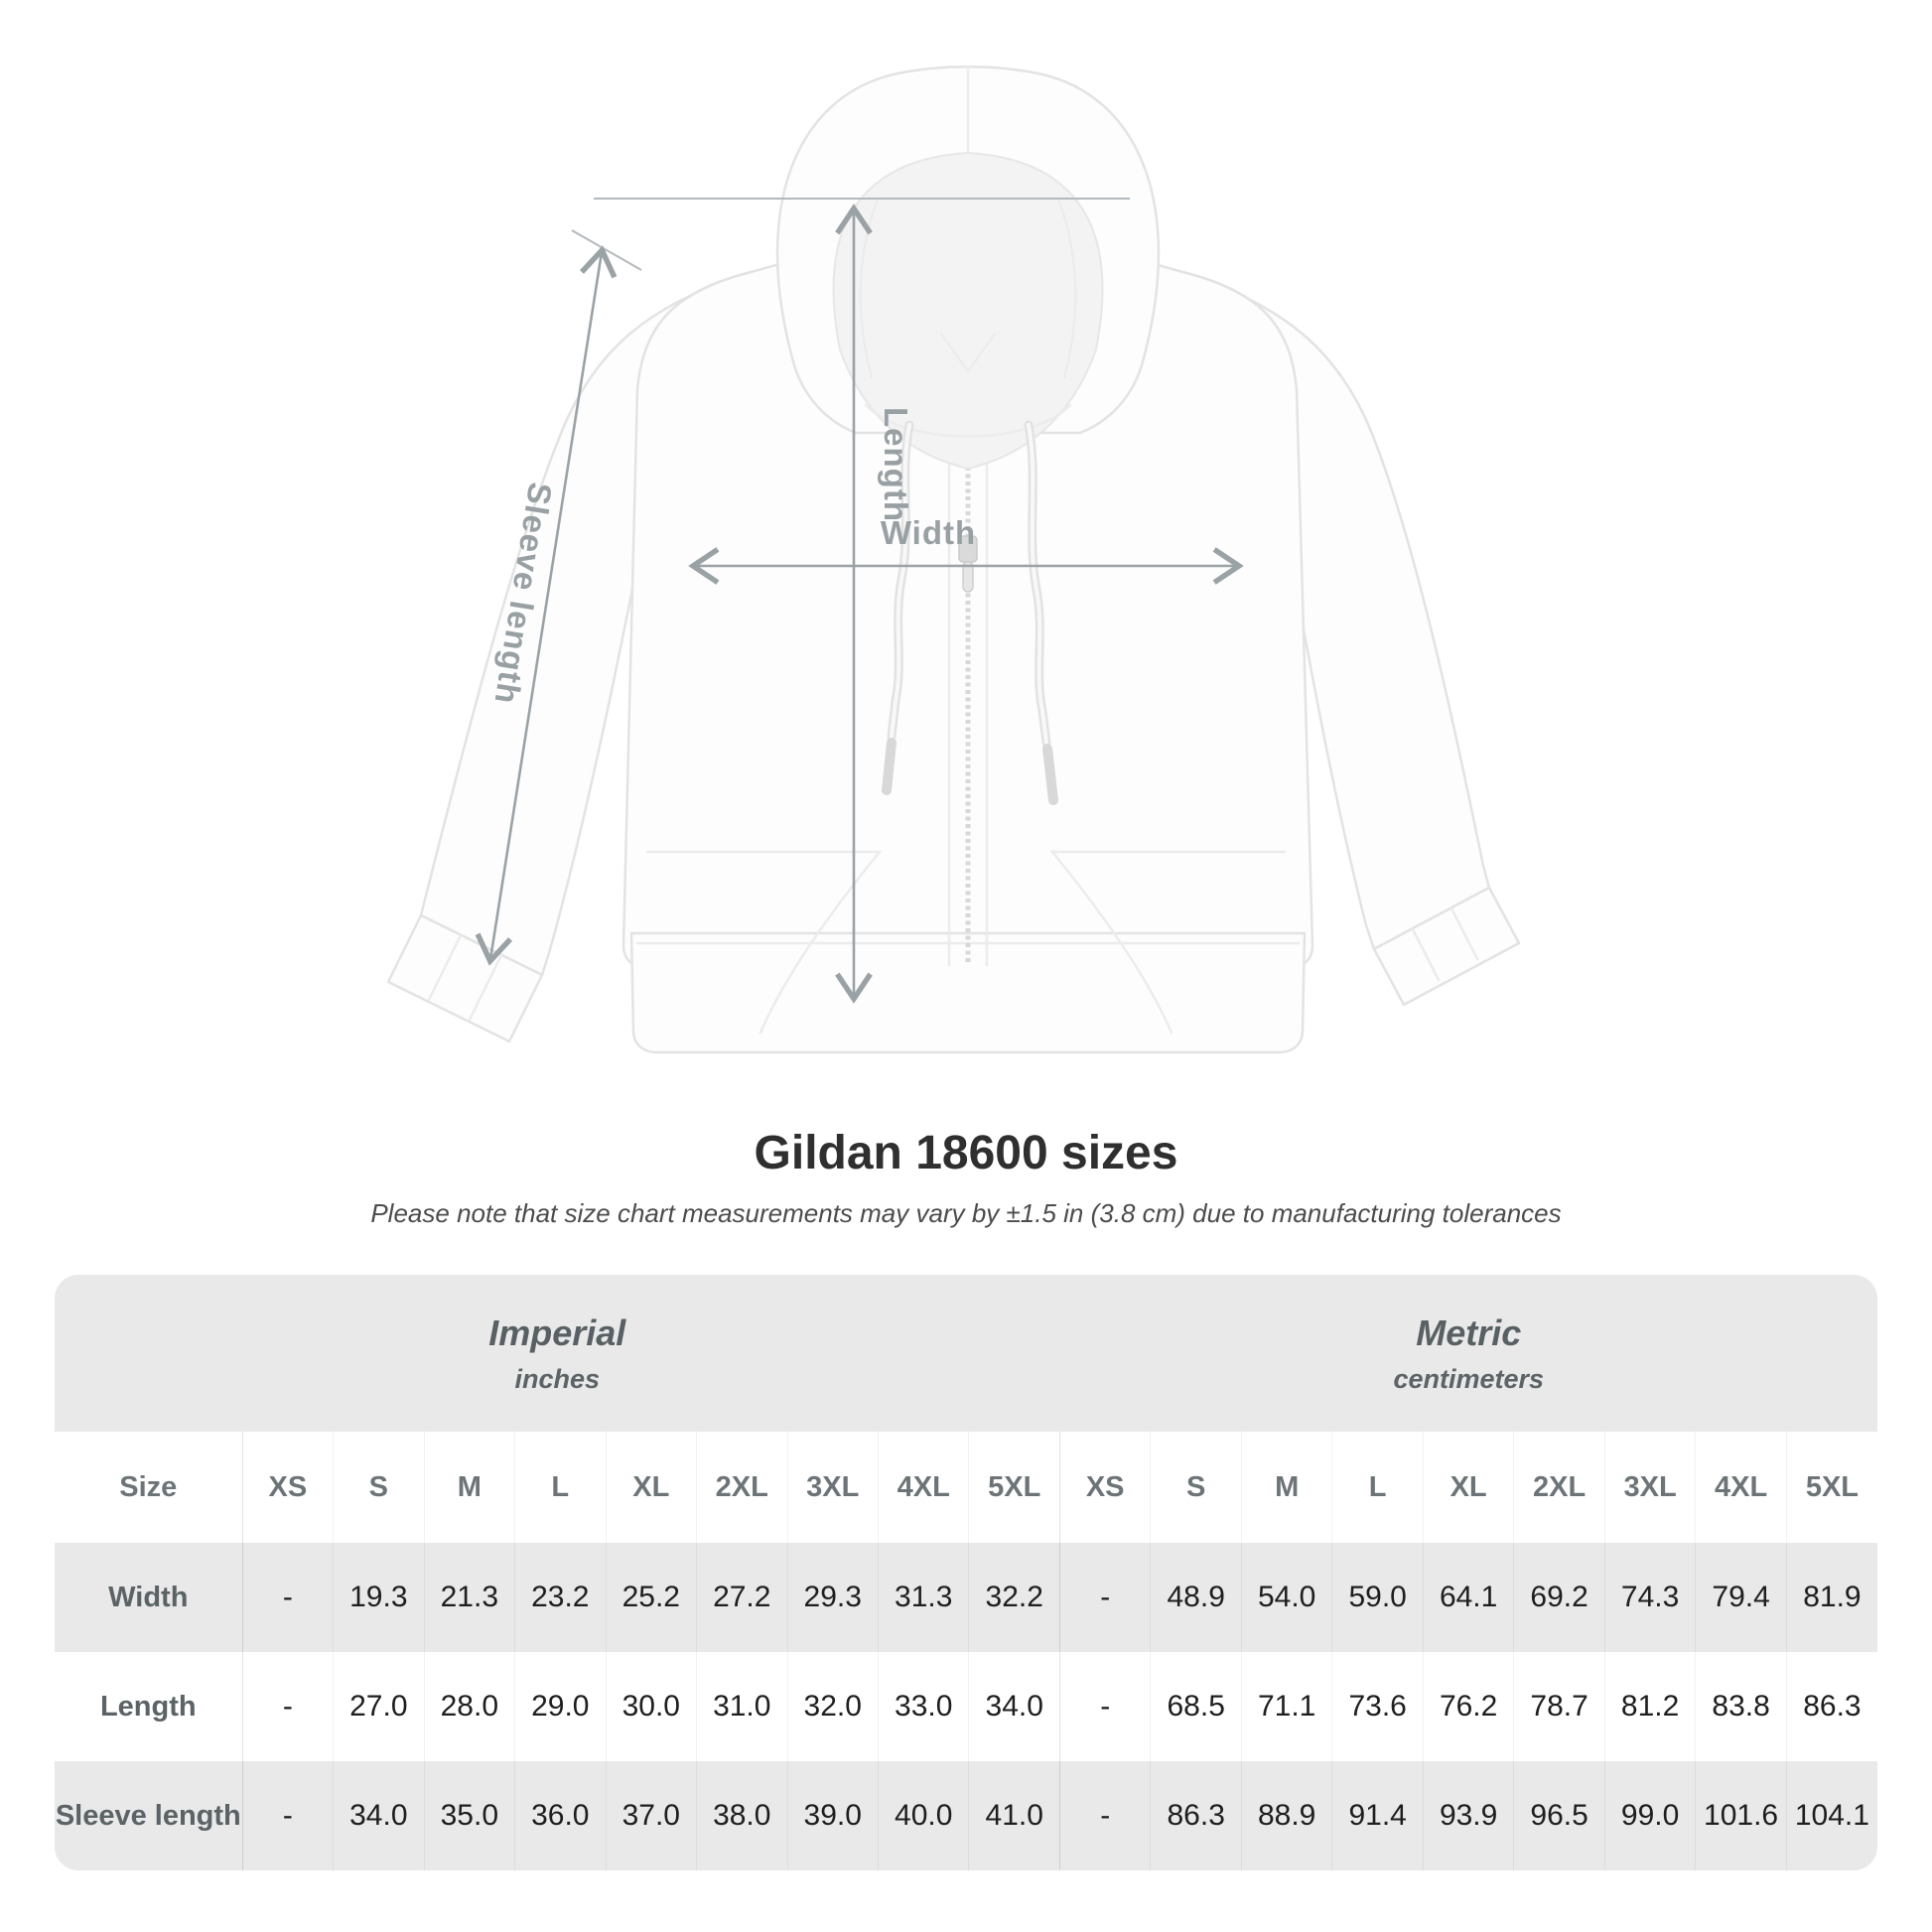 The image size is (1932, 1932). What do you see at coordinates (1104, 1488) in the screenshot?
I see `size-header-metric-xs: XS` at bounding box center [1104, 1488].